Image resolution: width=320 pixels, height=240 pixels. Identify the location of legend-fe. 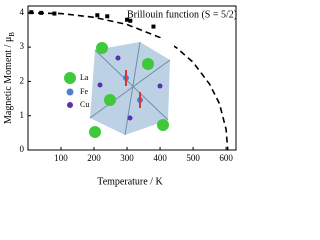
(70, 92).